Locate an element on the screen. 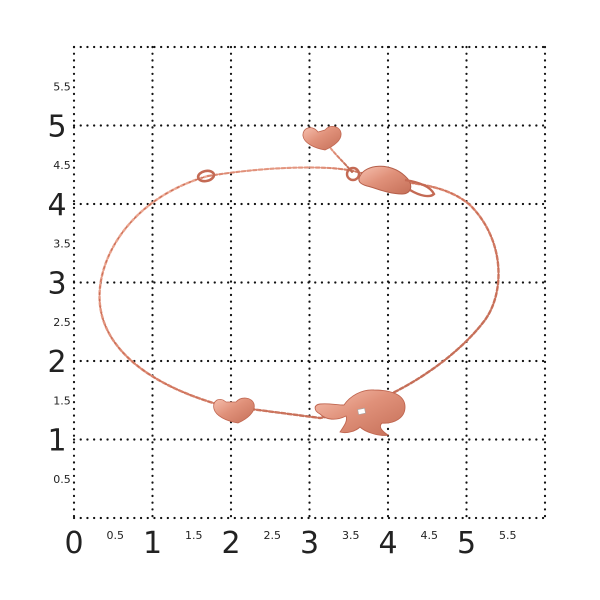  x-tick-label: 5 is located at coordinates (466, 543).